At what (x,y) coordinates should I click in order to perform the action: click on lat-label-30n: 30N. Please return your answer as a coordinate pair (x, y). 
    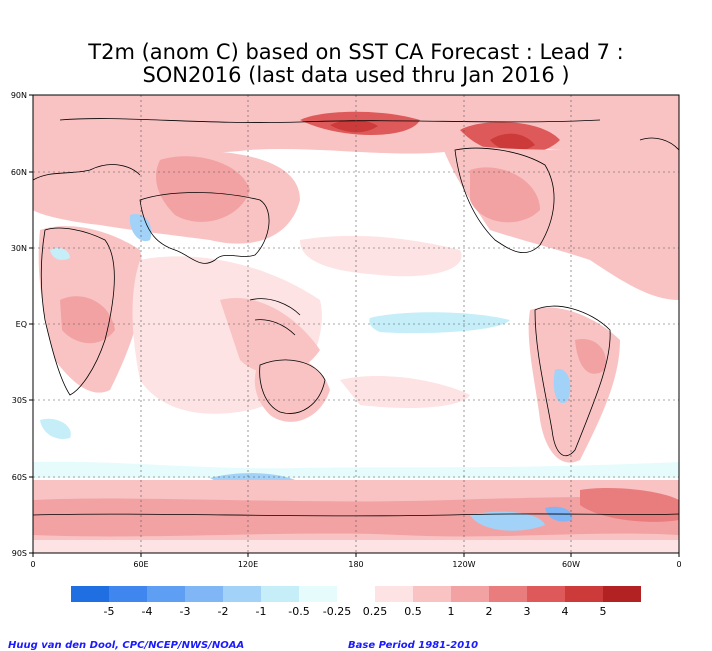
    Looking at the image, I should click on (19, 248).